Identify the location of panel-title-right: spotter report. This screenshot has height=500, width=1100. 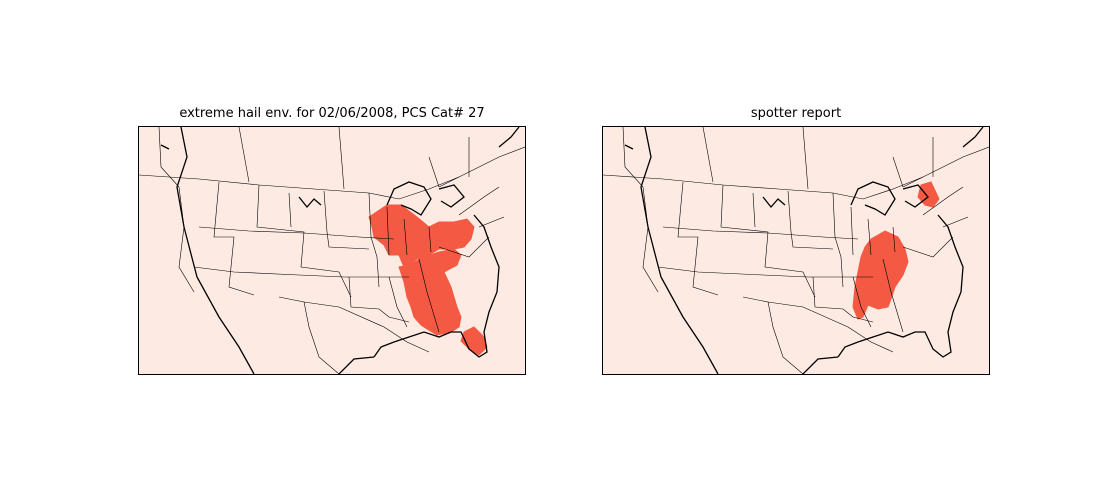
(796, 113).